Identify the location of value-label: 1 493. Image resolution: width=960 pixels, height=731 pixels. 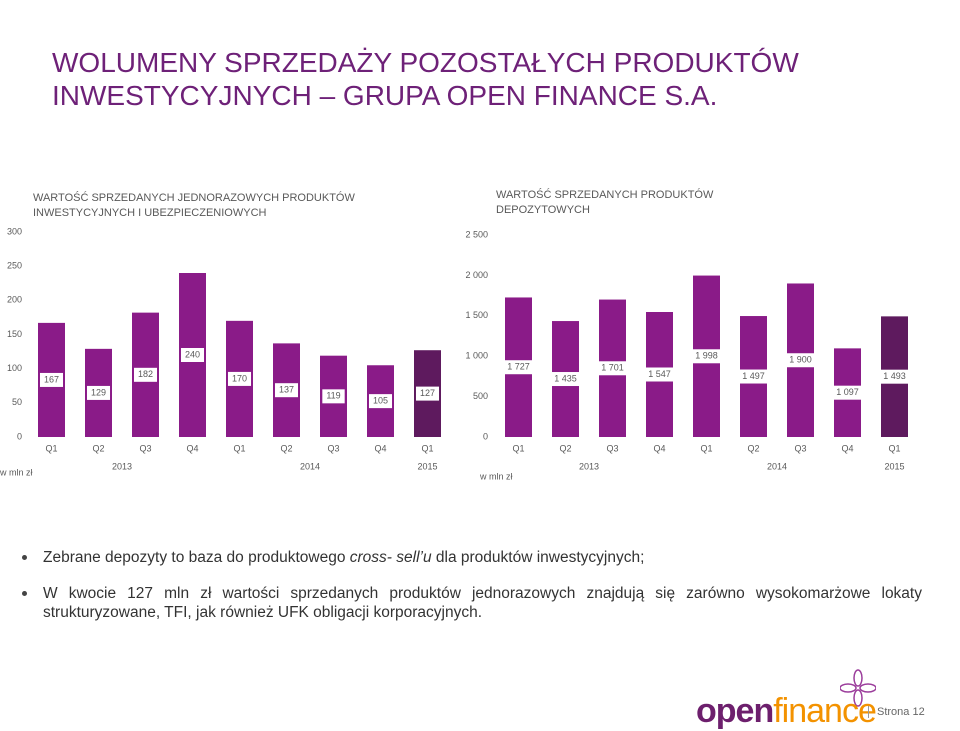
(894, 376).